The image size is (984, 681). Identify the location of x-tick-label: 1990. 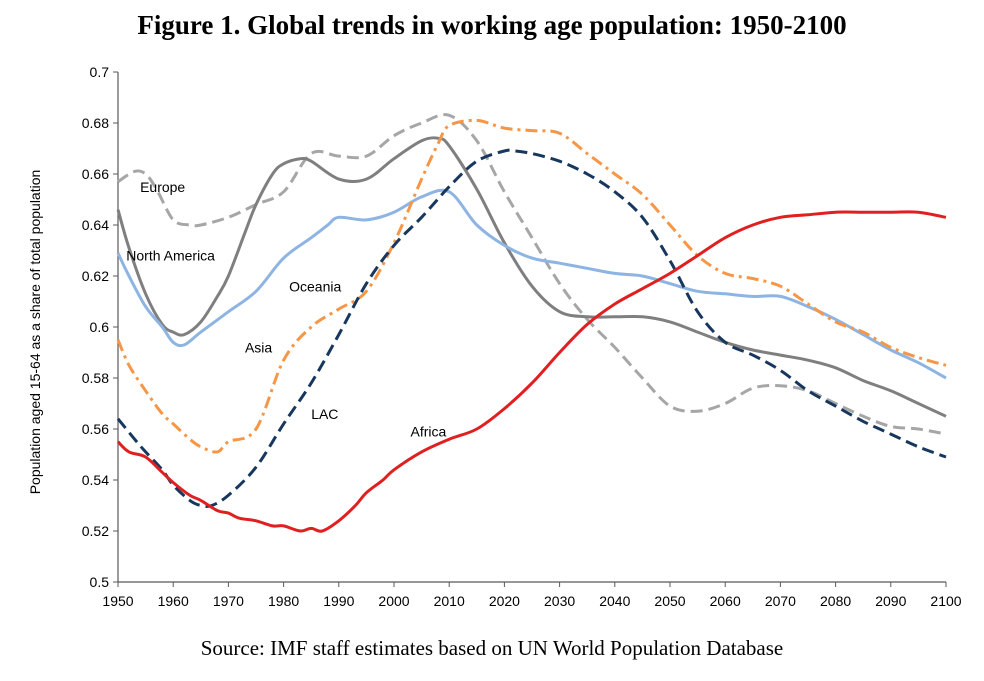
(338, 601).